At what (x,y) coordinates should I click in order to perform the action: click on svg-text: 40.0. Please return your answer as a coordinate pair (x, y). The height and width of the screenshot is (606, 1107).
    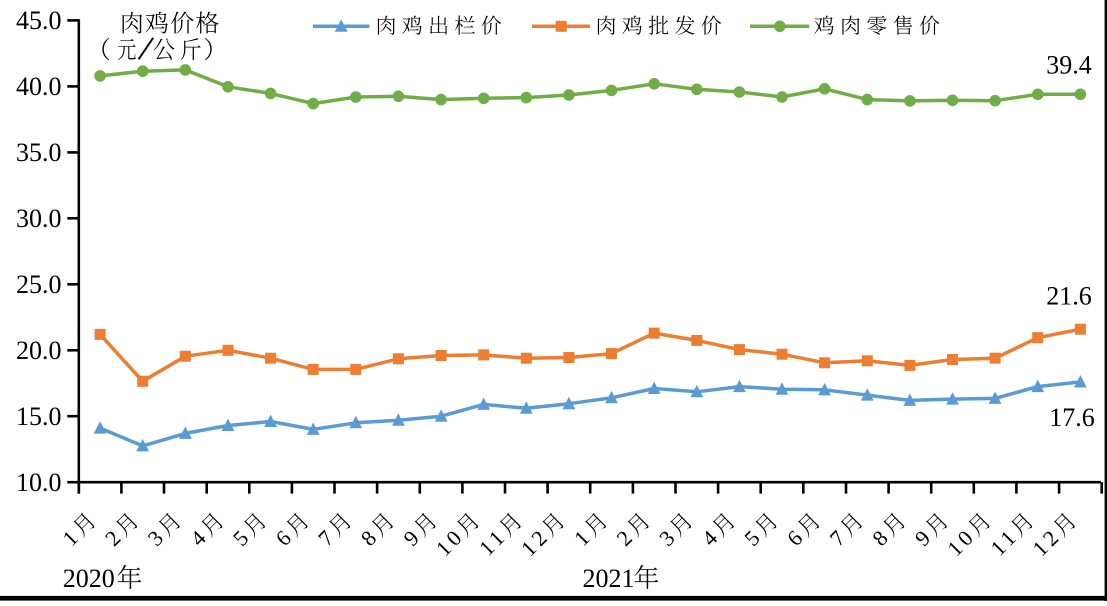
    Looking at the image, I should click on (39, 86).